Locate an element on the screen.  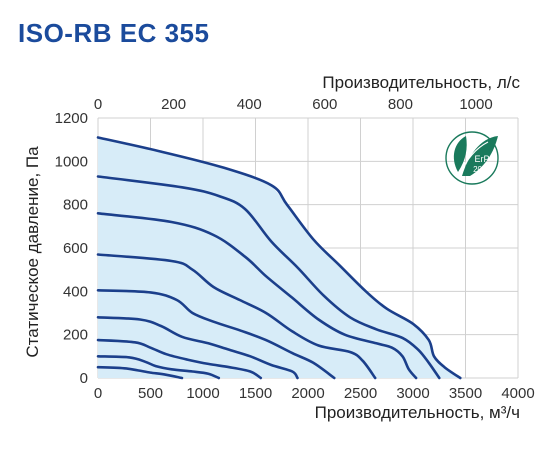
leaf-vein is located at coordinates (474, 158).